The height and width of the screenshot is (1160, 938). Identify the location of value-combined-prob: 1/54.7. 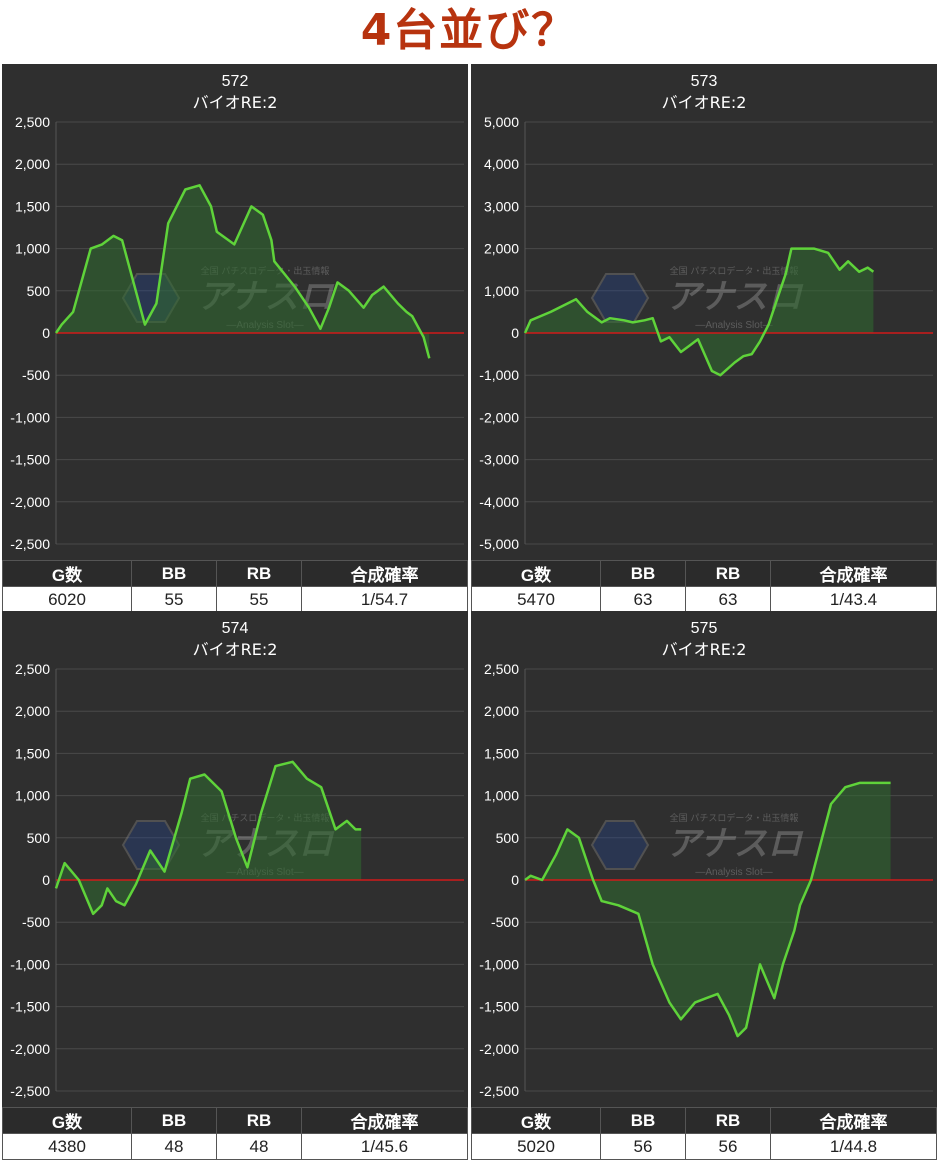
(384, 599).